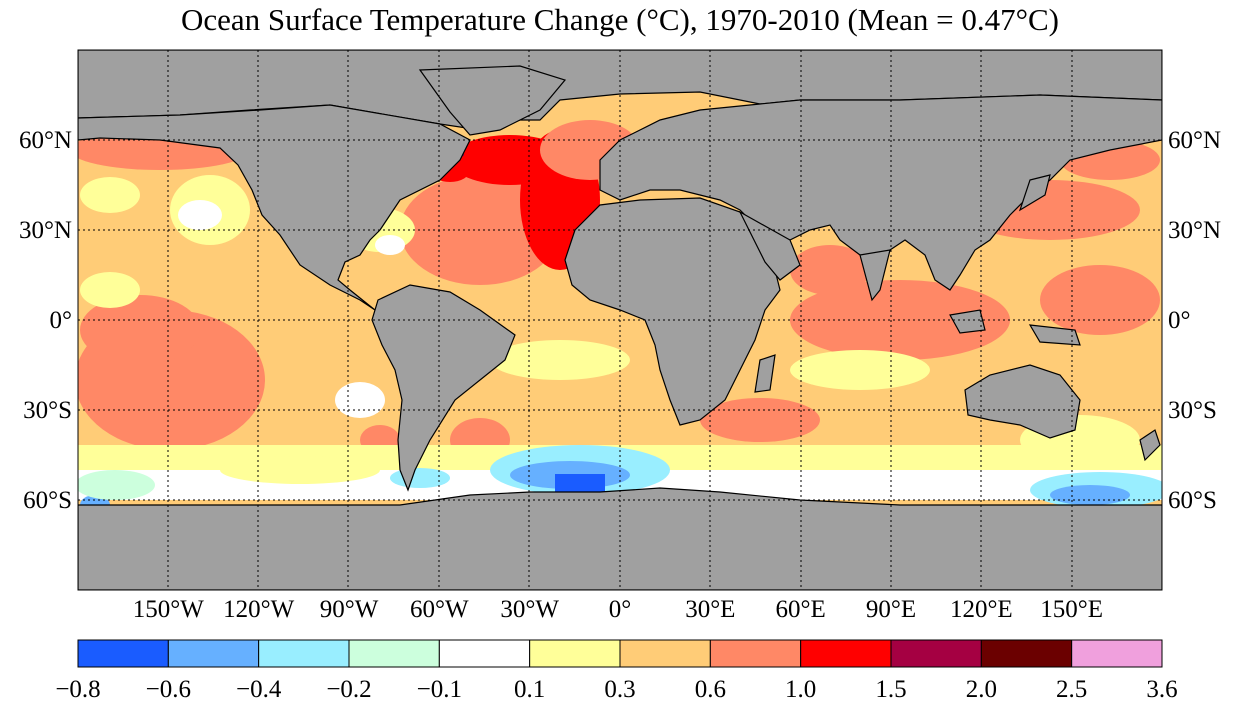 The height and width of the screenshot is (710, 1240). I want to click on colorbar-tick-label: −0.6, so click(168, 689).